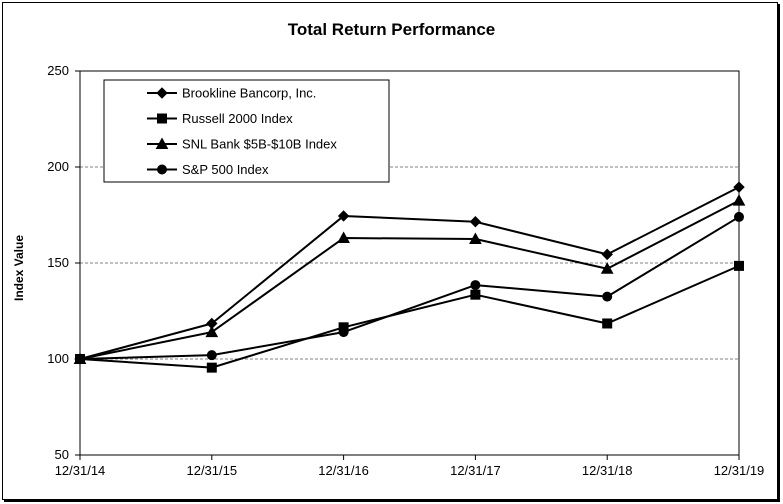 The height and width of the screenshot is (504, 783). I want to click on legend-item: Russell 2000 Index, so click(220, 118).